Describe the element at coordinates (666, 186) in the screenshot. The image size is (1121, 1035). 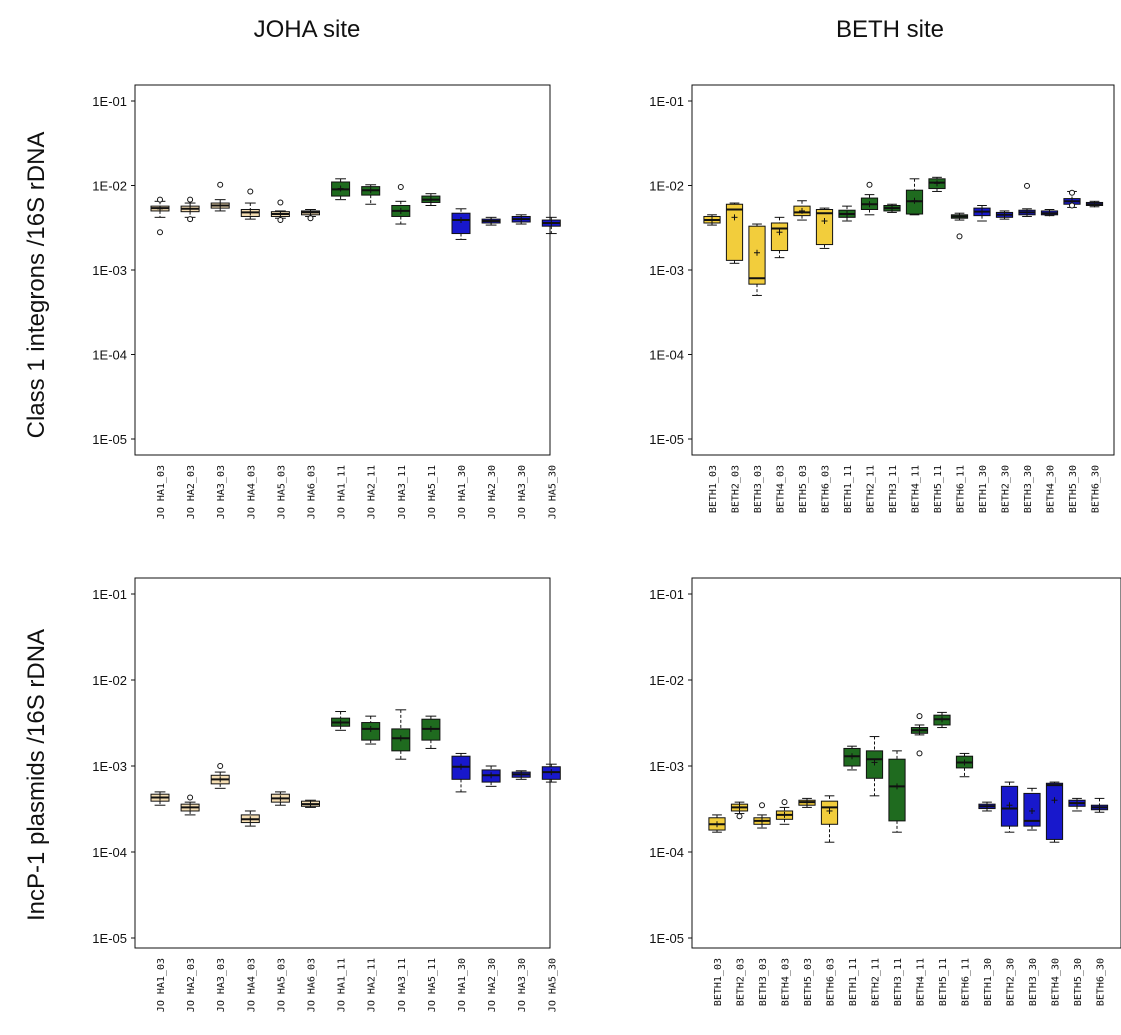
I see `y-tick-label: 1E-02` at that location.